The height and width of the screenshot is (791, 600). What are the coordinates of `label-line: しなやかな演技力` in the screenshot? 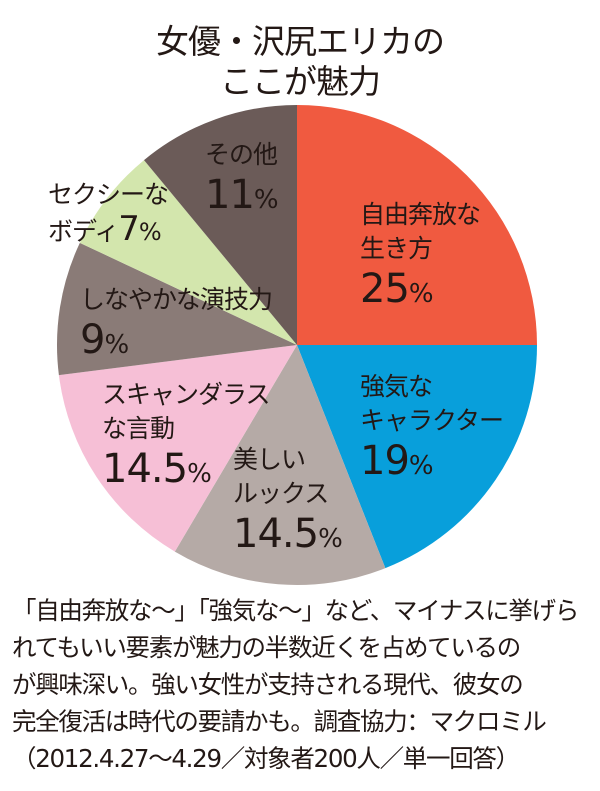 It's located at (176, 299).